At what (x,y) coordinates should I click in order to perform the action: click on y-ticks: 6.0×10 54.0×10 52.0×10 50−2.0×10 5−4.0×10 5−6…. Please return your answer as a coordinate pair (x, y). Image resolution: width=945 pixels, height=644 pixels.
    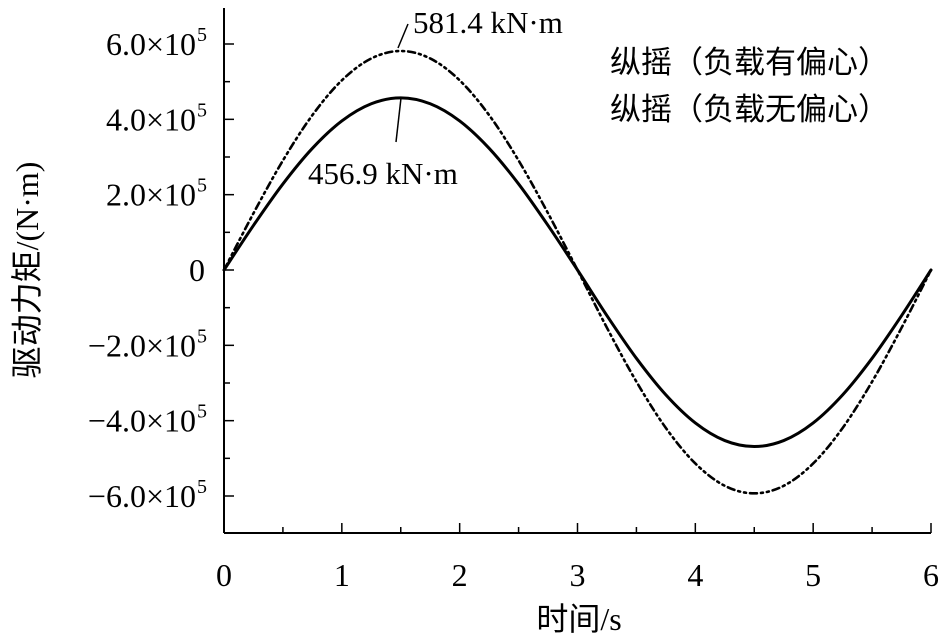
    Looking at the image, I should click on (161, 269).